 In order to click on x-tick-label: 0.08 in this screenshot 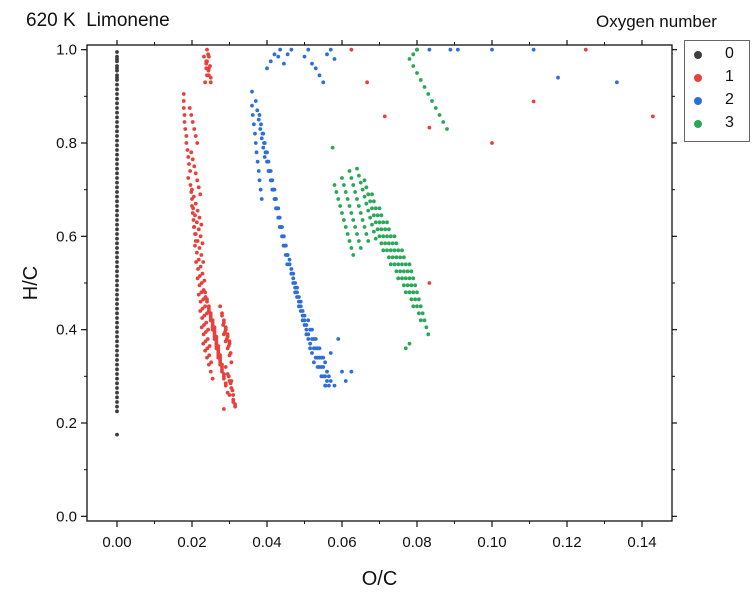, I will do `click(416, 542)`.